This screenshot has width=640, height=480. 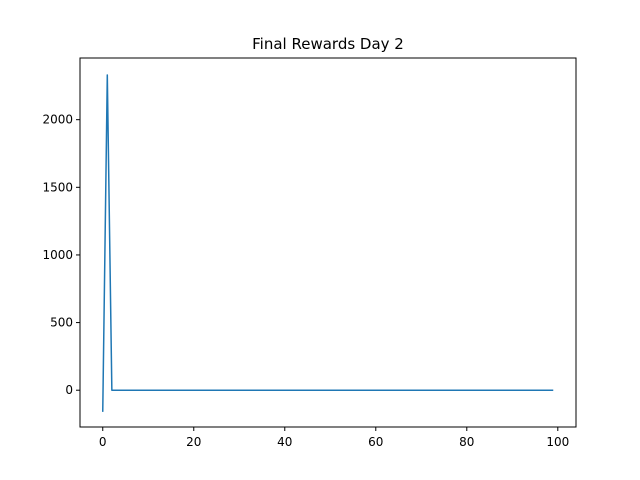 What do you see at coordinates (284, 442) in the screenshot?
I see `x-tick-label: 40` at bounding box center [284, 442].